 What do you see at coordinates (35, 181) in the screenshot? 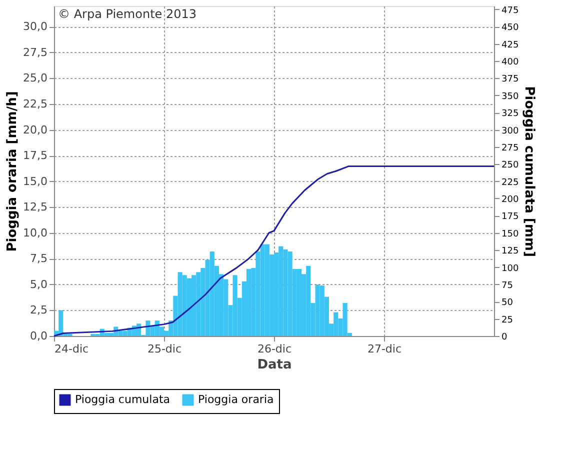
I see `y-tick-label: 15,0` at bounding box center [35, 181].